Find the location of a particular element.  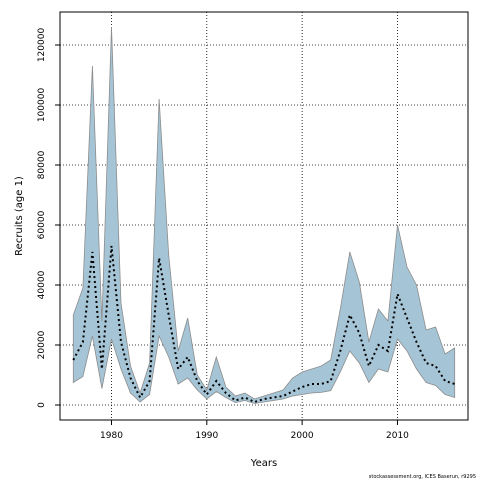

y-axis-label: Recruits (age 1) is located at coordinates (19, 216).